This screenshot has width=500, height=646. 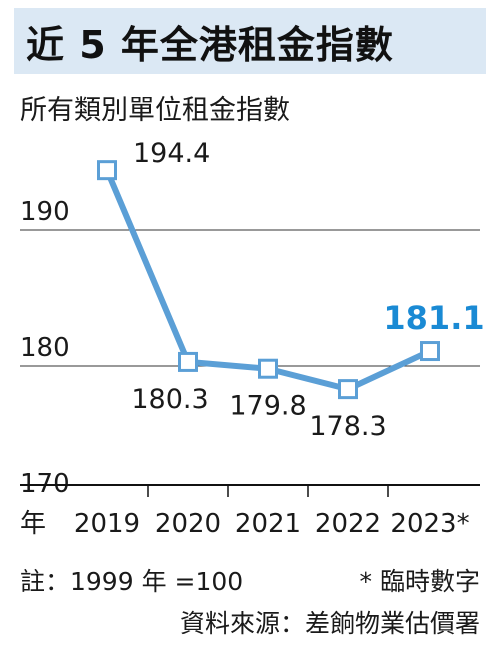 What do you see at coordinates (132, 581) in the screenshot?
I see `base-year-note: 註：1999 年 =100` at bounding box center [132, 581].